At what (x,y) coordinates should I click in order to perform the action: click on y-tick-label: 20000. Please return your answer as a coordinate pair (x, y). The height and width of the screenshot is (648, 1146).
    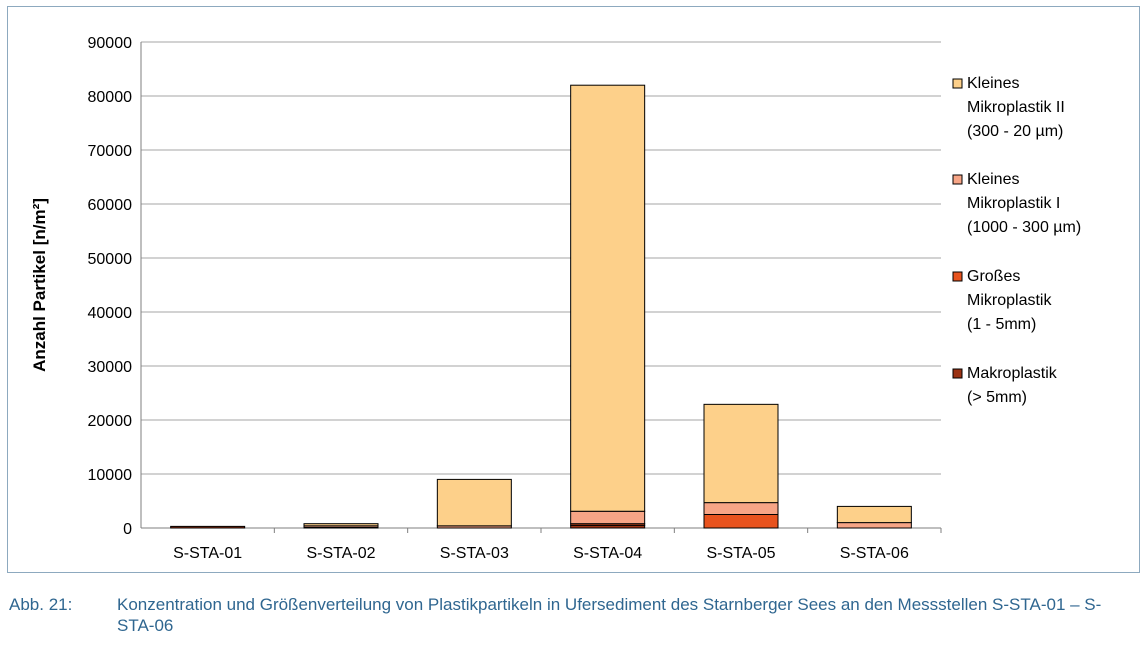
    Looking at the image, I should click on (110, 421).